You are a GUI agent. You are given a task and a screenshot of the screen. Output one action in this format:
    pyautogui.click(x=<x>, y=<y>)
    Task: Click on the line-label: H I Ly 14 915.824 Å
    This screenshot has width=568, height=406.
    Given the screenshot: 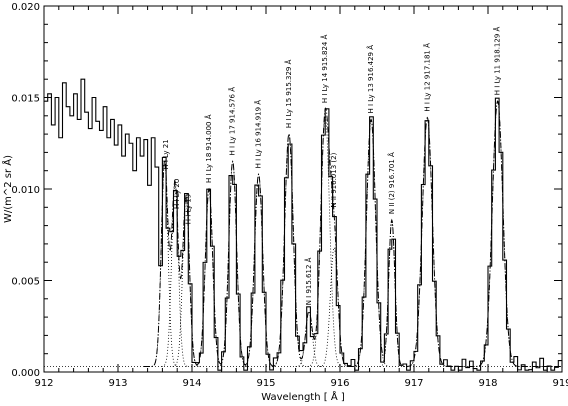 What is the action you would take?
    pyautogui.click(x=324, y=68)
    